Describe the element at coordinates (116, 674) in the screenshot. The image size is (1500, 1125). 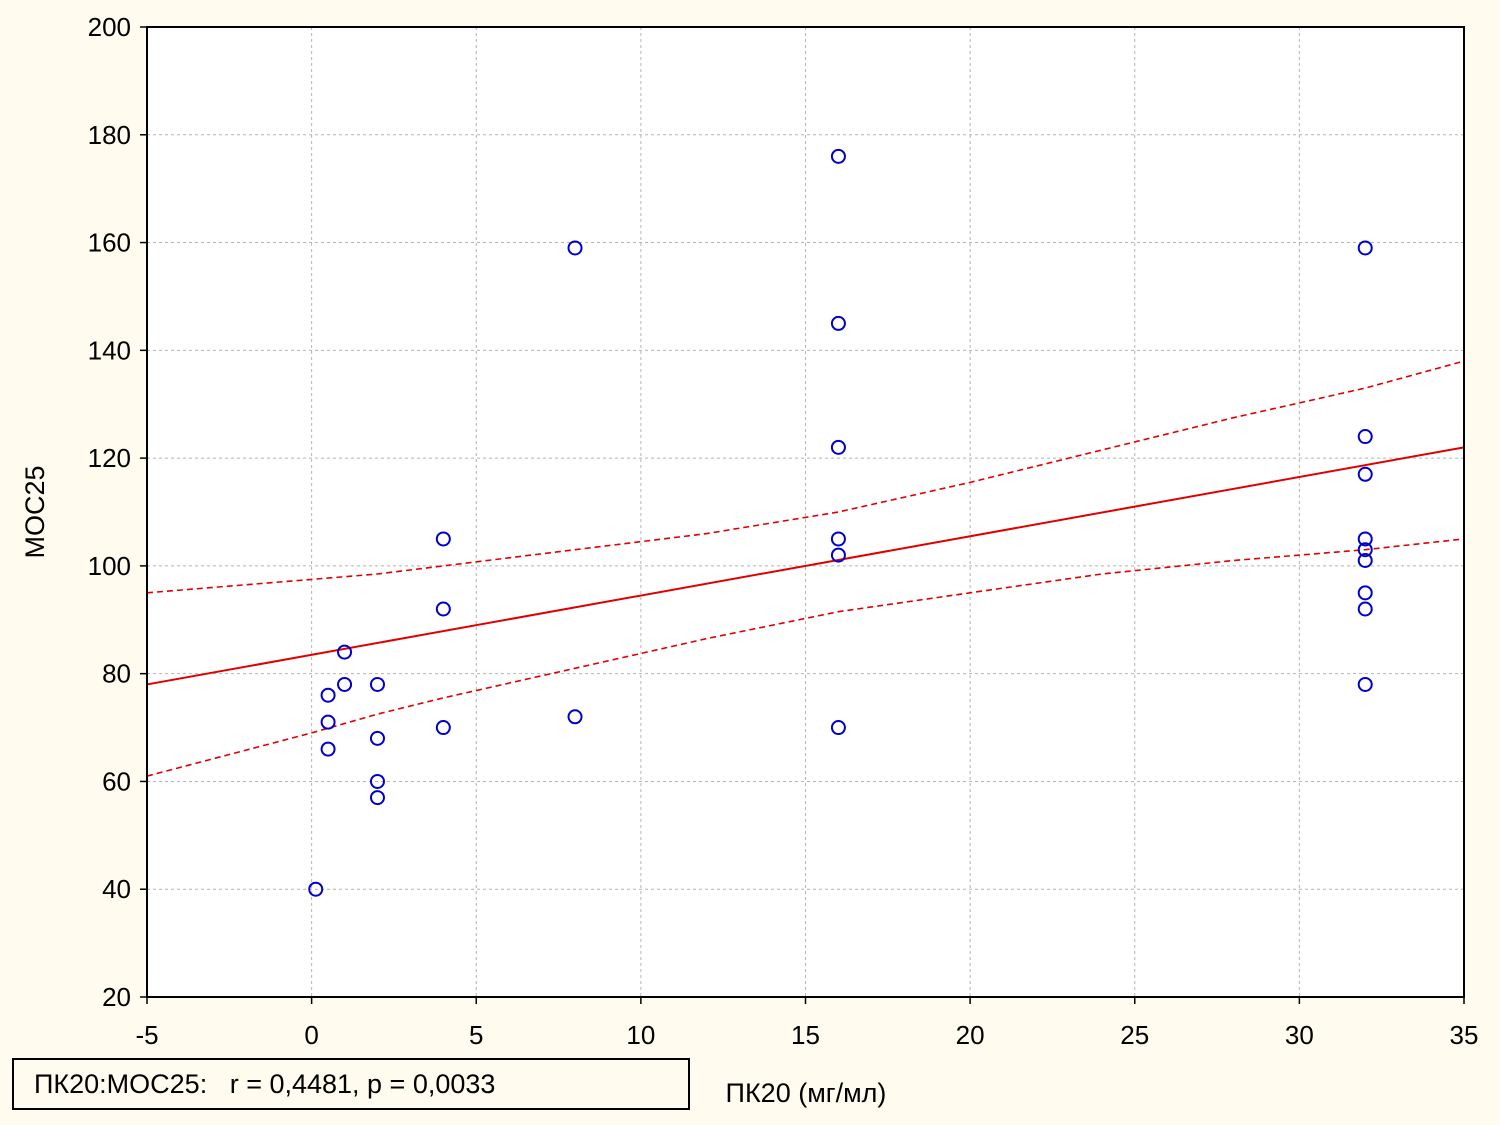
I see `y-tick-label: 80` at that location.